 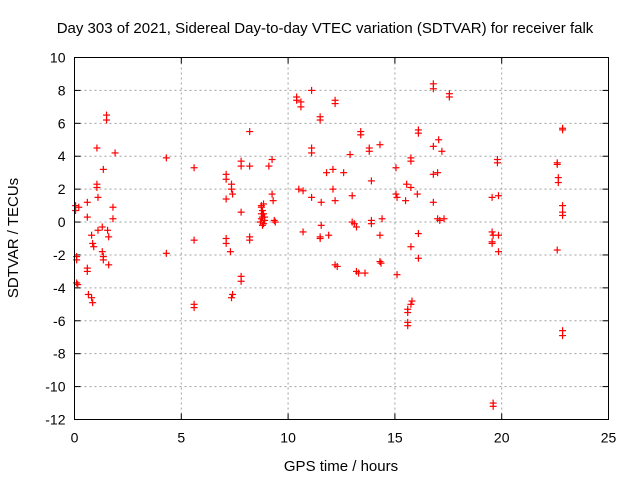 What do you see at coordinates (181, 438) in the screenshot?
I see `x-tick-label: 5` at bounding box center [181, 438].